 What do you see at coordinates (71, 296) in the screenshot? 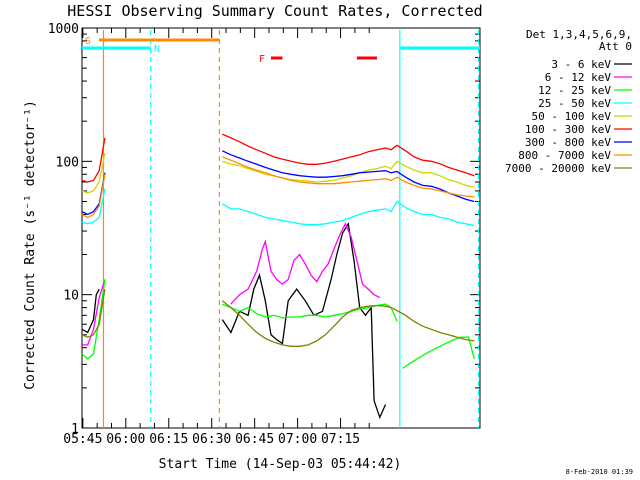
I see `y-tick-label: 10` at bounding box center [71, 296].